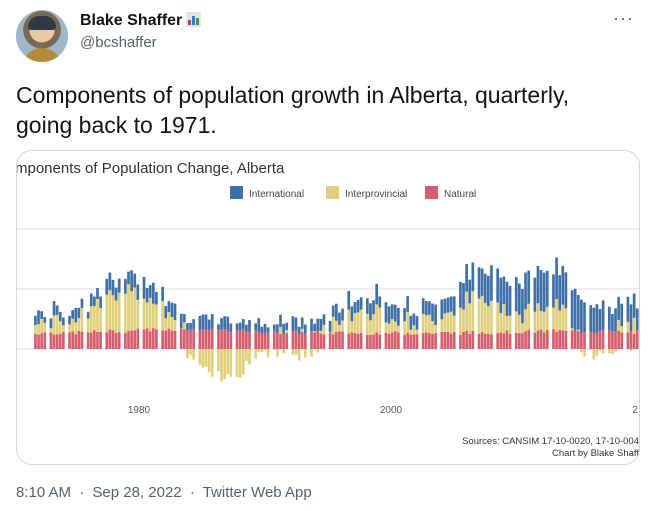  I want to click on bar-international-q36, so click(144, 287).